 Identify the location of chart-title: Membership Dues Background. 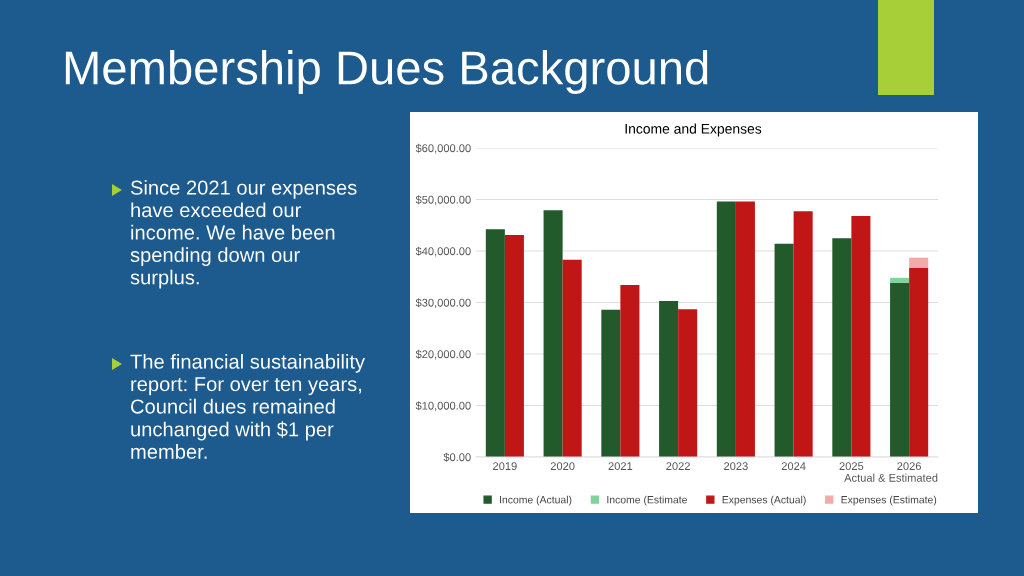
(386, 72).